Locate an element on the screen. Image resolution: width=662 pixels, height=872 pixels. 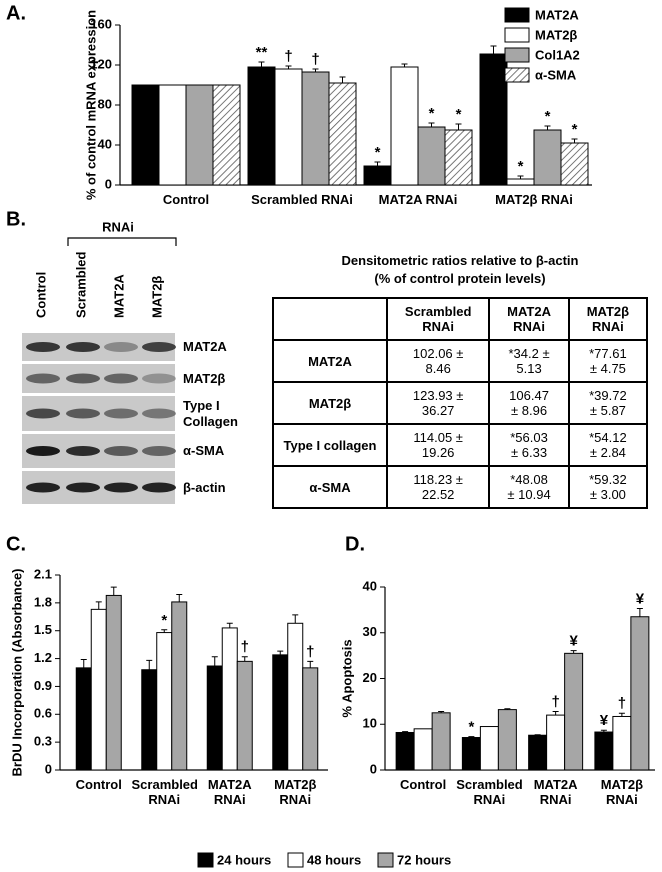
legend-label: MAT2β is located at coordinates (556, 34).